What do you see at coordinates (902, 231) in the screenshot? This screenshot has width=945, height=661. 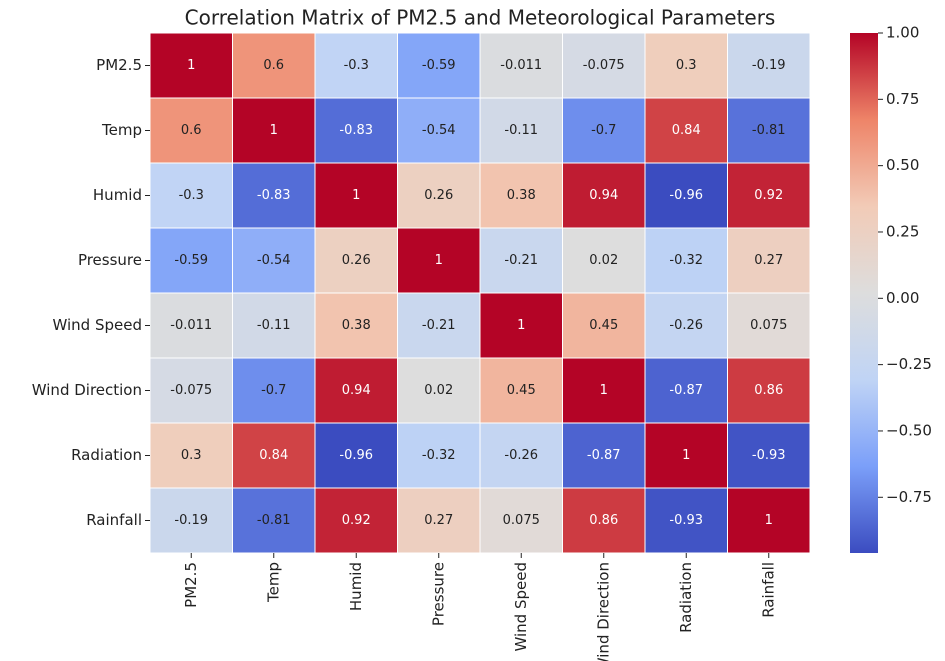 I see `colorbar-tick-label: 0.25` at bounding box center [902, 231].